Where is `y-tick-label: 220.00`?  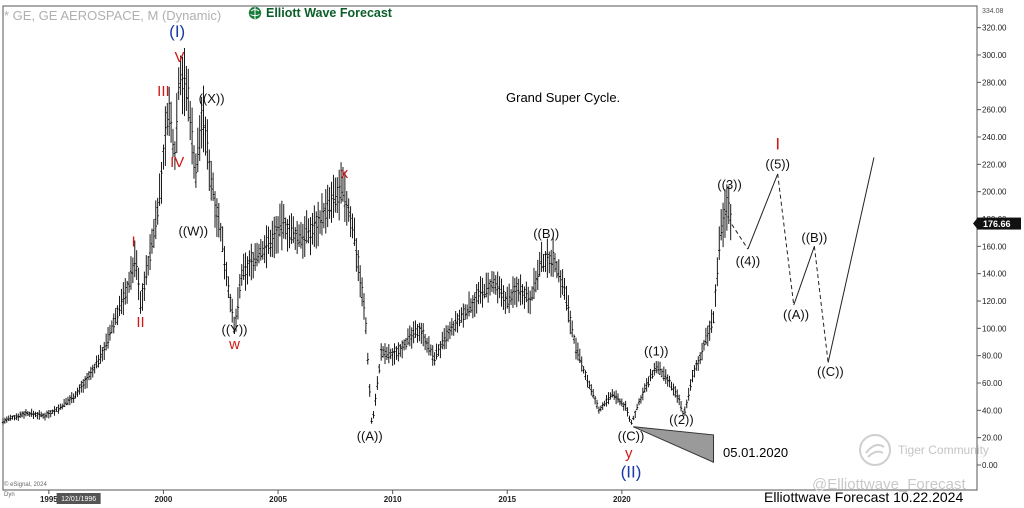
y-tick-label: 220.00 is located at coordinates (994, 164).